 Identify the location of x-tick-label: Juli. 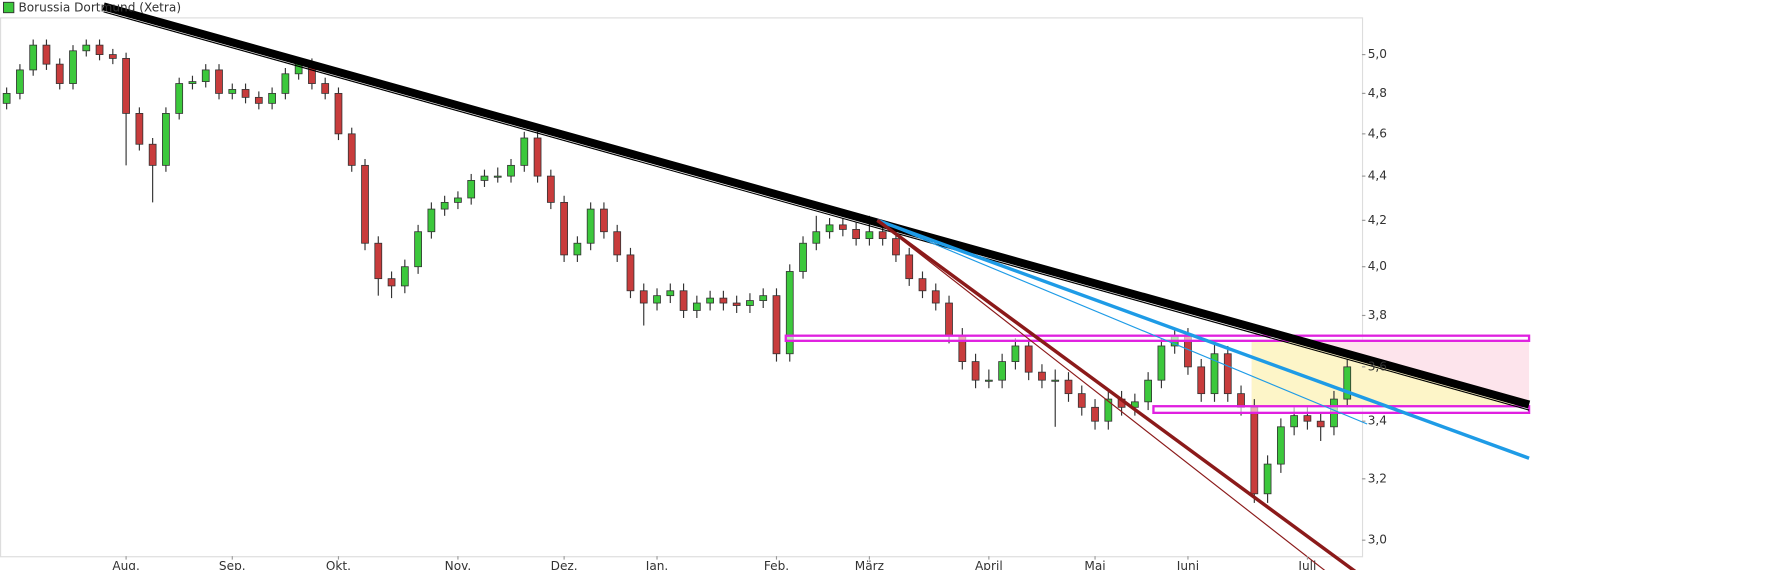
(1306, 564).